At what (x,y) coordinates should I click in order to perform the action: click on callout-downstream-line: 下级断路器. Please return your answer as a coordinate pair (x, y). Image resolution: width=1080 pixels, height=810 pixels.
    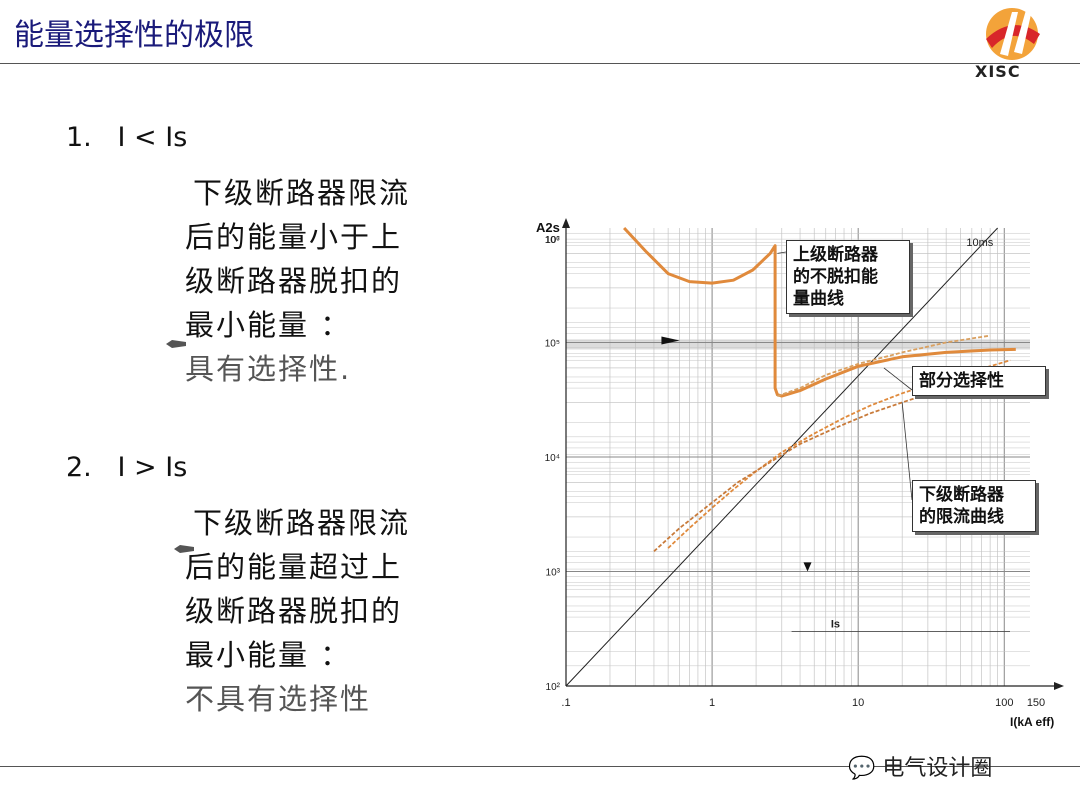
    Looking at the image, I should click on (961, 495).